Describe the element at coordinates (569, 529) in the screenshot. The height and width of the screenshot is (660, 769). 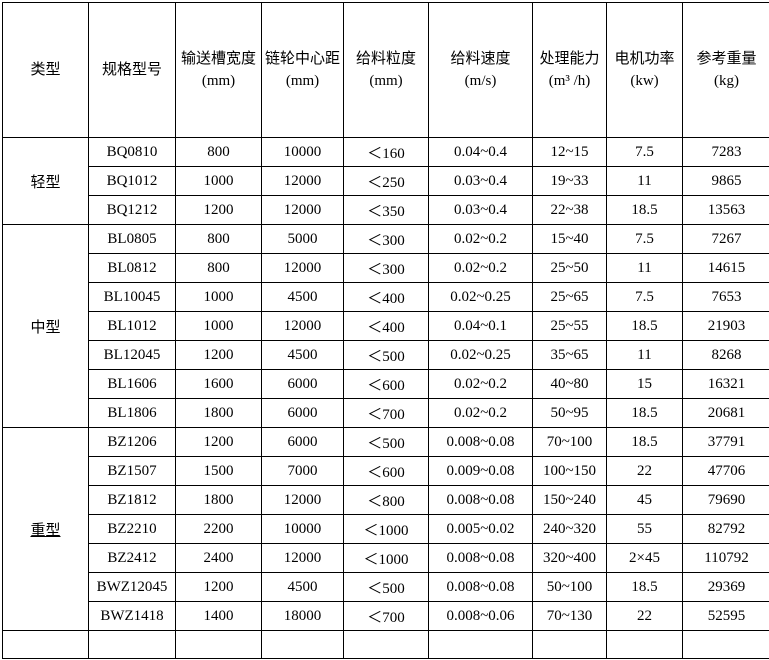
I see `cell-capacity: 240~320` at that location.